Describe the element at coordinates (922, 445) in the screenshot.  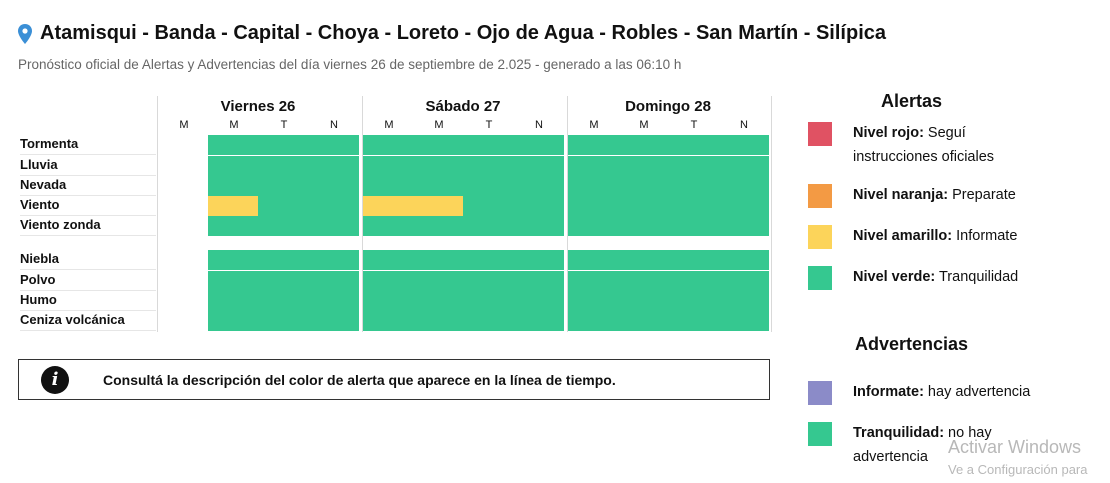
I see `legend-level-desc: no hay advertencia` at that location.